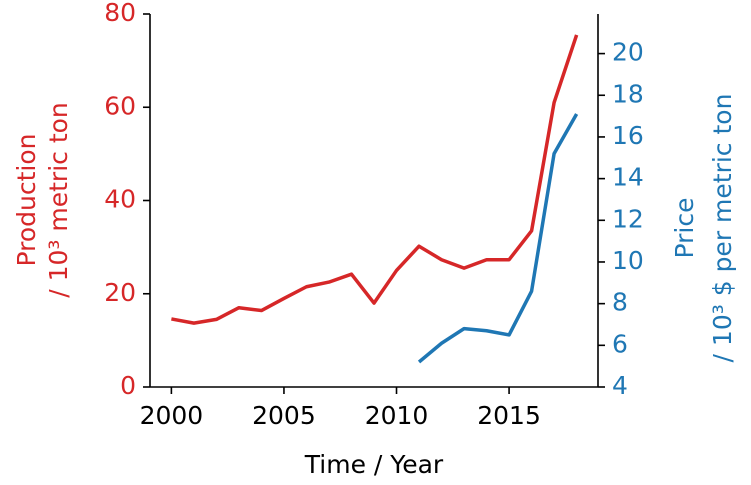  What do you see at coordinates (120, 292) in the screenshot?
I see `y-tick-label: 20` at bounding box center [120, 292].